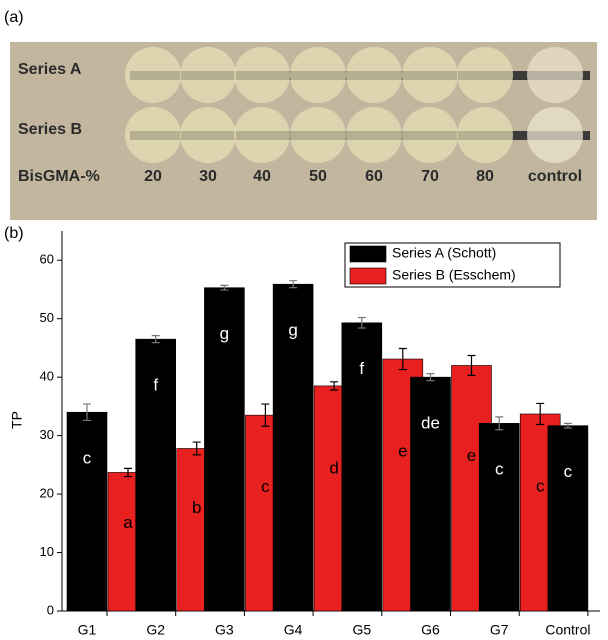  I want to click on y-tick-label: 30, so click(47, 434).